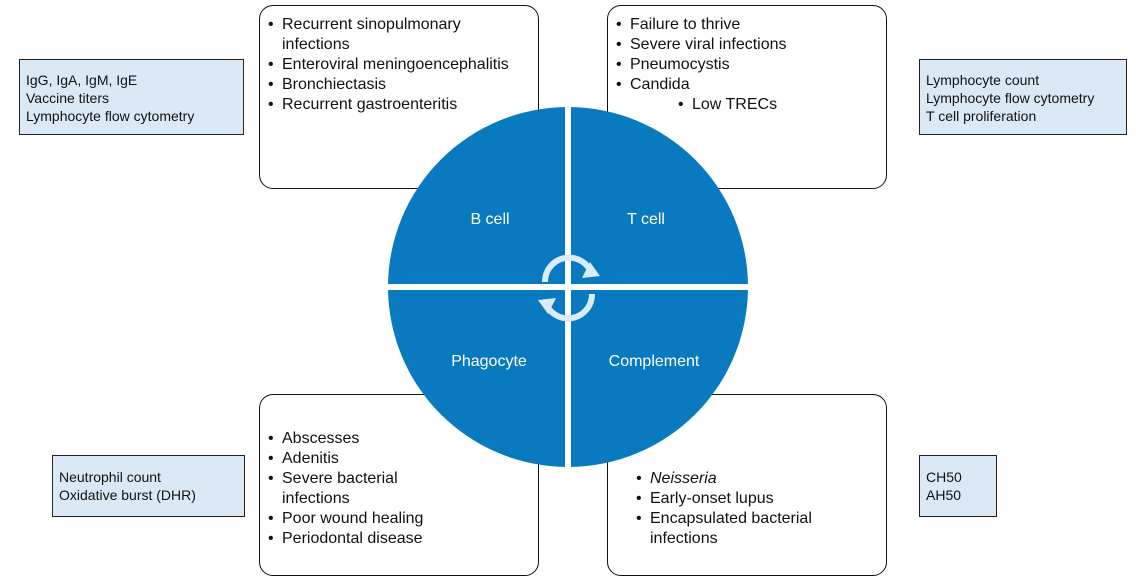 This screenshot has width=1136, height=577. I want to click on complement-quadrant, so click(658, 377).